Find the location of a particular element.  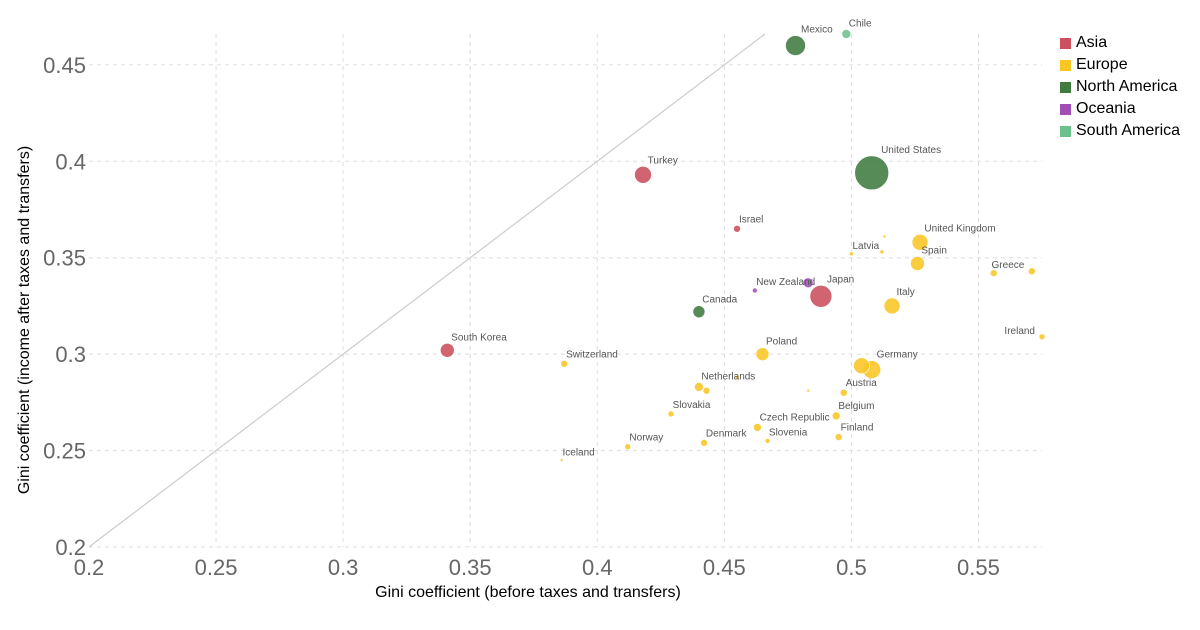

y-tick-label: 0.2 is located at coordinates (70, 547).